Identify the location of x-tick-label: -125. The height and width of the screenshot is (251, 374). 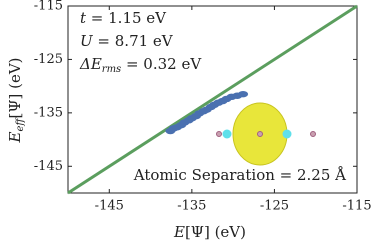
(274, 206).